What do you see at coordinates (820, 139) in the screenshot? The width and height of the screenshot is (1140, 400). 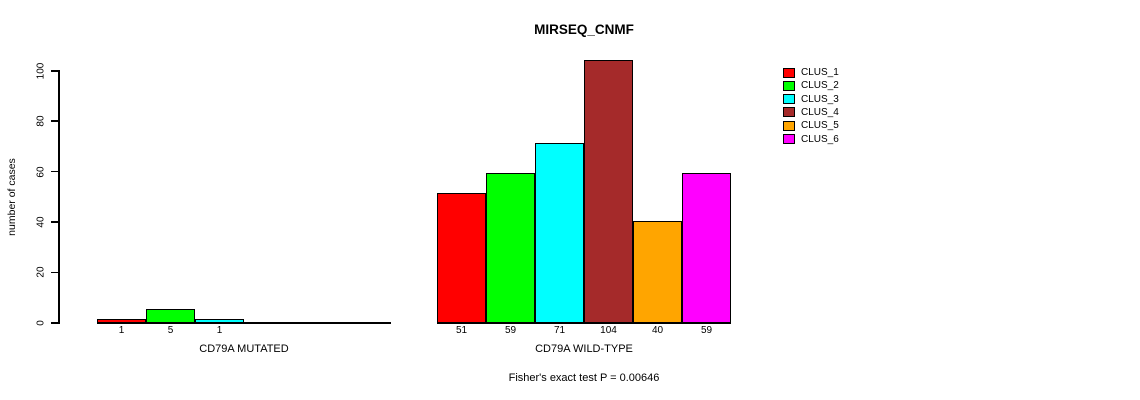 I see `legend-label: CLUS_6` at bounding box center [820, 139].